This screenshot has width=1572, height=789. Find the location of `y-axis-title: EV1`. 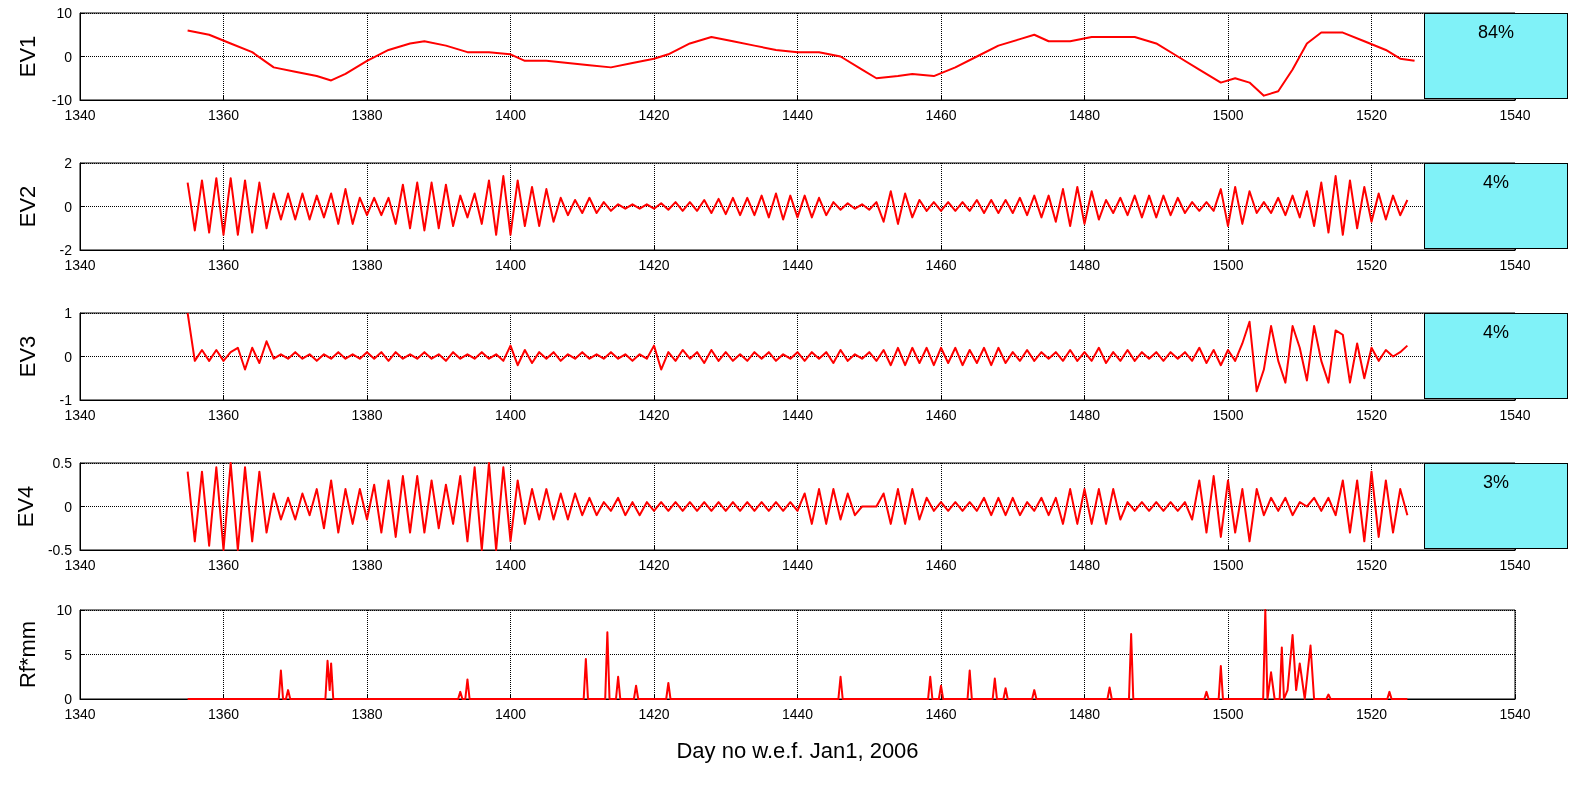

y-axis-title: EV1 is located at coordinates (27, 56).